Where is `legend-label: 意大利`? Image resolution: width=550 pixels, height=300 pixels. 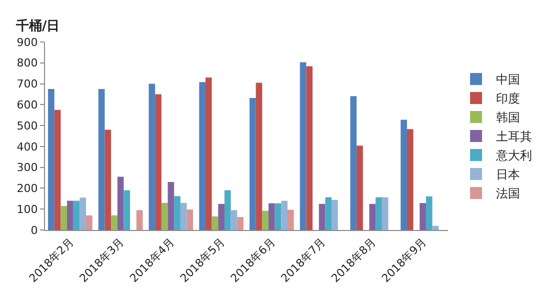
legend-label: 意大利 is located at coordinates (513, 155).